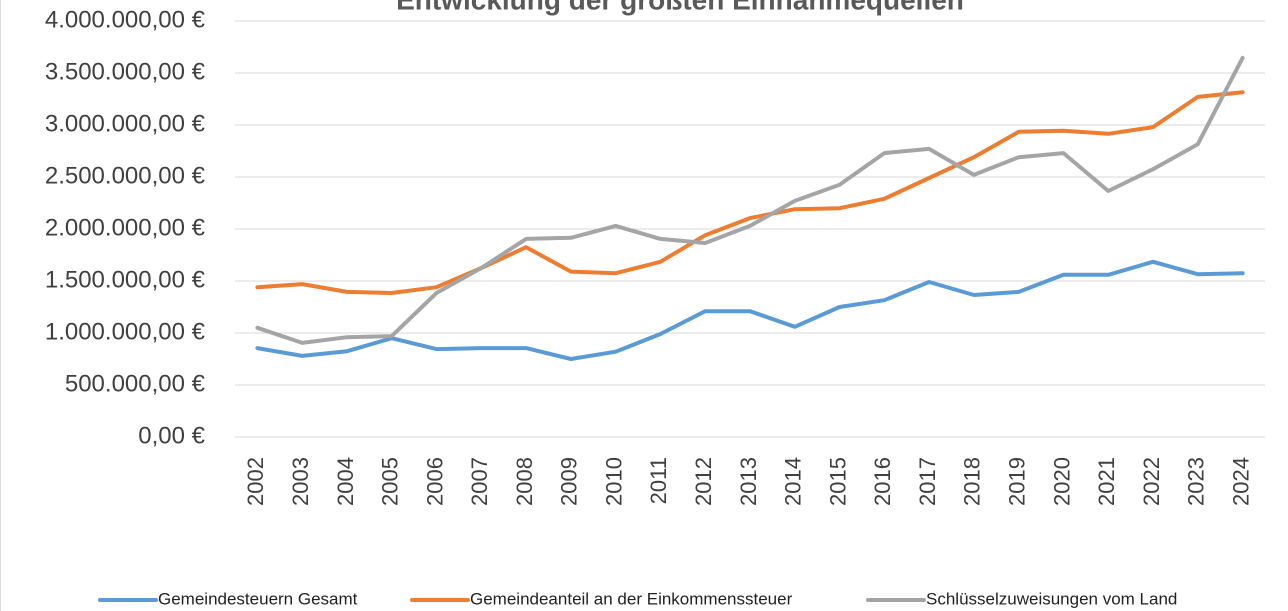  What do you see at coordinates (390, 481) in the screenshot?
I see `x-tick-label: 2005` at bounding box center [390, 481].